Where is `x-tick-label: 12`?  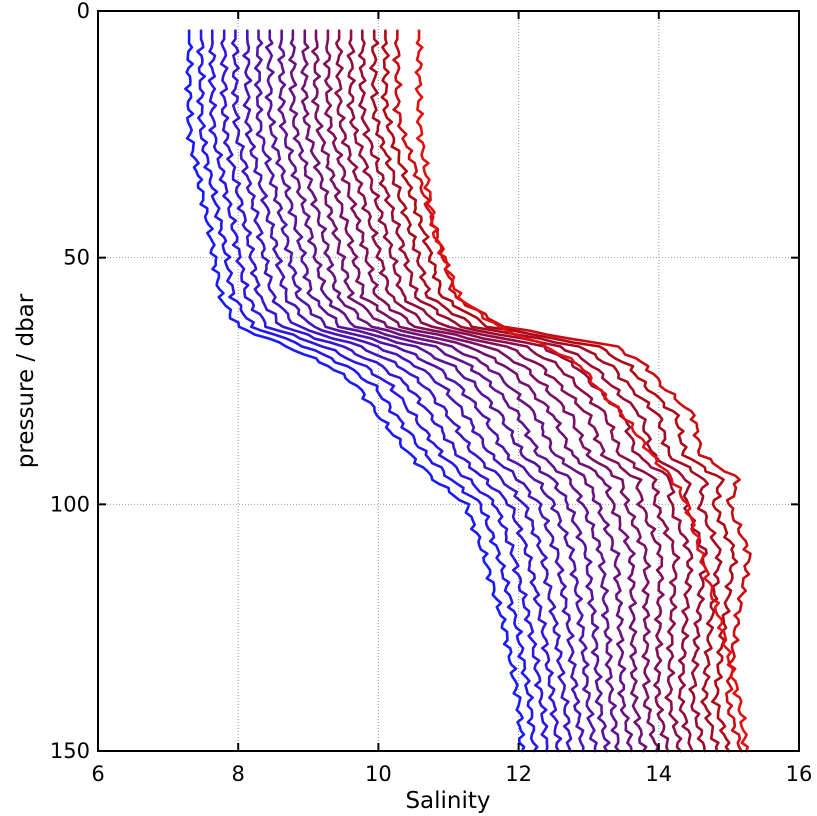 x-tick-label: 12 is located at coordinates (518, 774).